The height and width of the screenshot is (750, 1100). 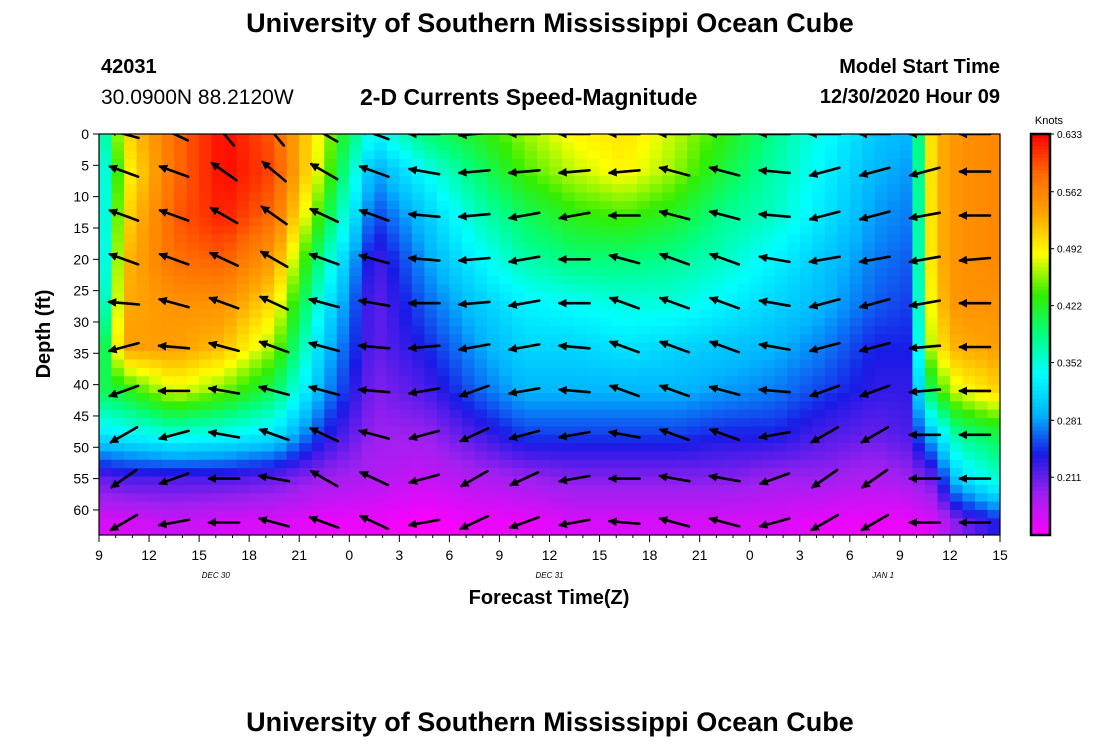 I want to click on x-tick-label: 15, so click(x=1000, y=555).